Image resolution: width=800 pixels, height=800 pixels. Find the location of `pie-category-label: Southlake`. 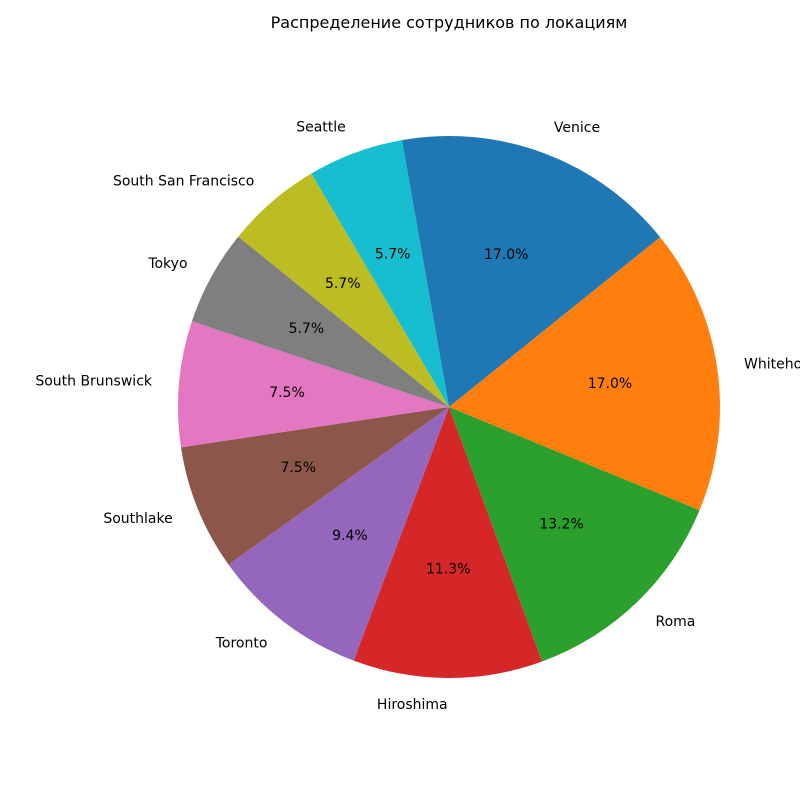

pie-category-label: Southlake is located at coordinates (137, 519).